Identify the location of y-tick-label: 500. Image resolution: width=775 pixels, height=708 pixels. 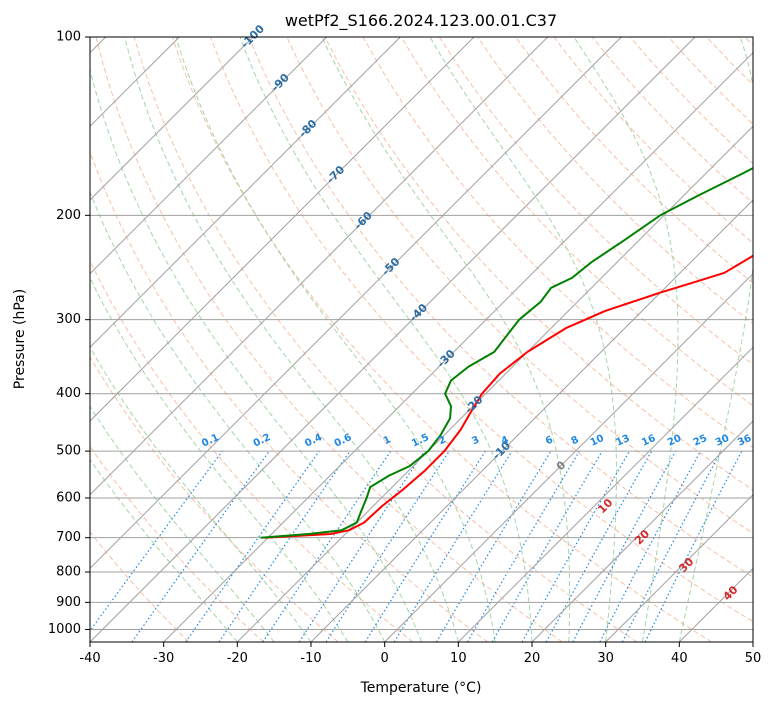
(68, 451).